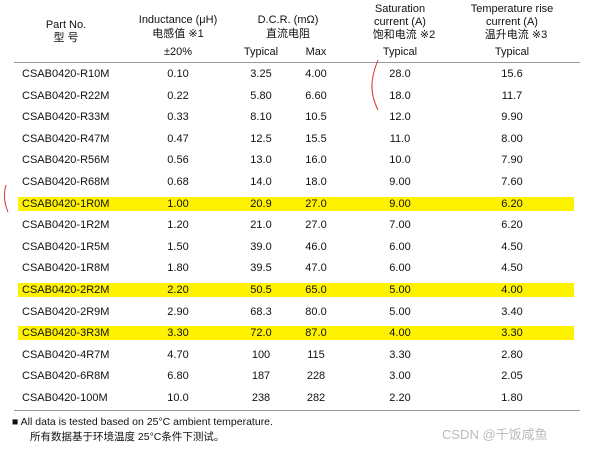  What do you see at coordinates (512, 74) in the screenshot?
I see `table-cell: 15.6` at bounding box center [512, 74].